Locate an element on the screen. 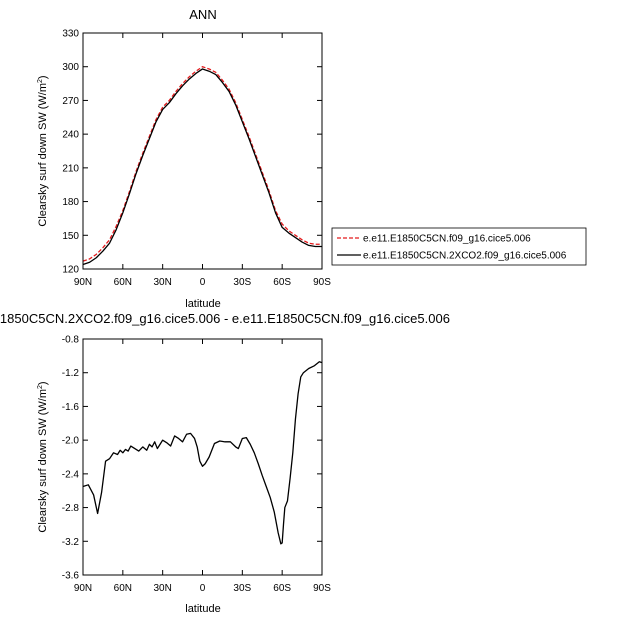  bottom-panel-x-axis-label: latitude is located at coordinates (202, 609).